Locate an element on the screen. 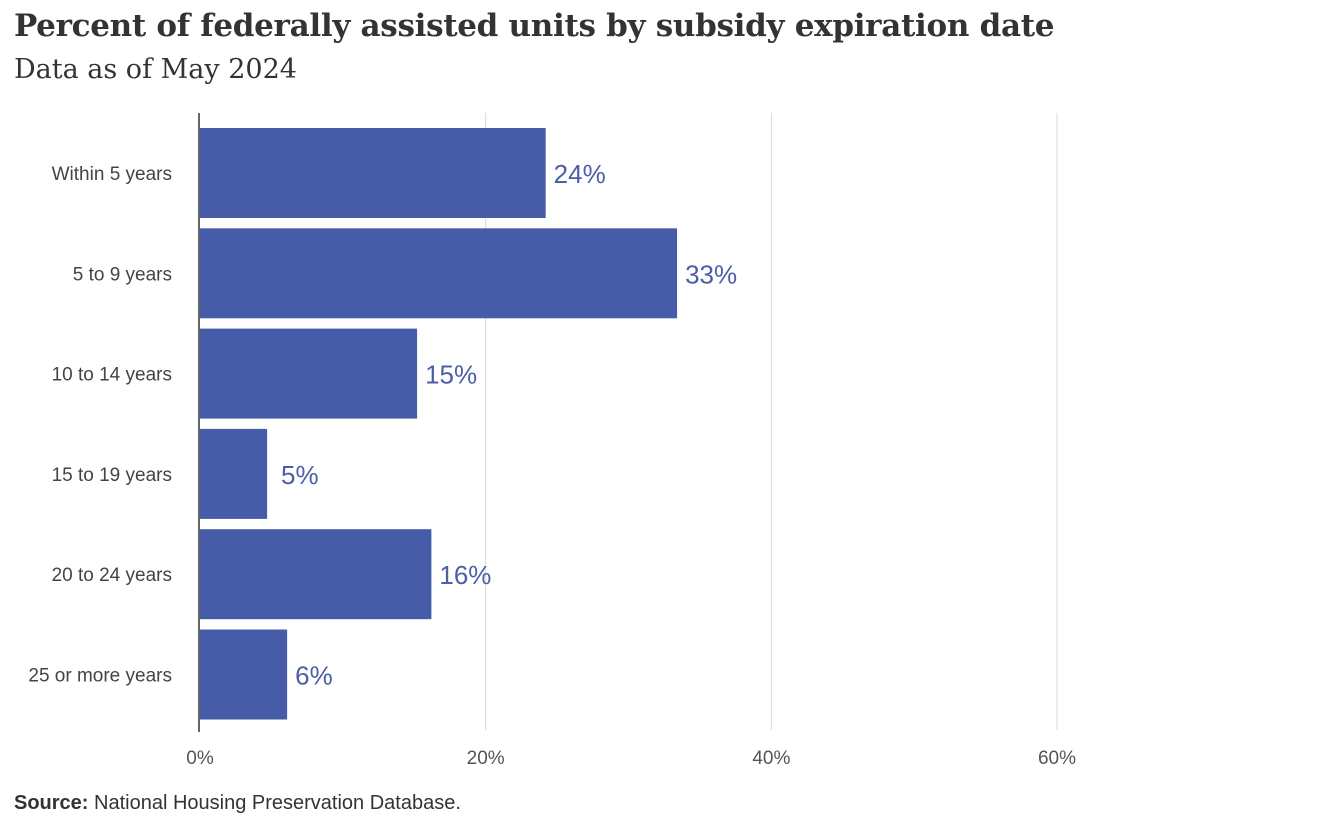 This screenshot has width=1344, height=830. category-label: 25 or more years is located at coordinates (100, 676).